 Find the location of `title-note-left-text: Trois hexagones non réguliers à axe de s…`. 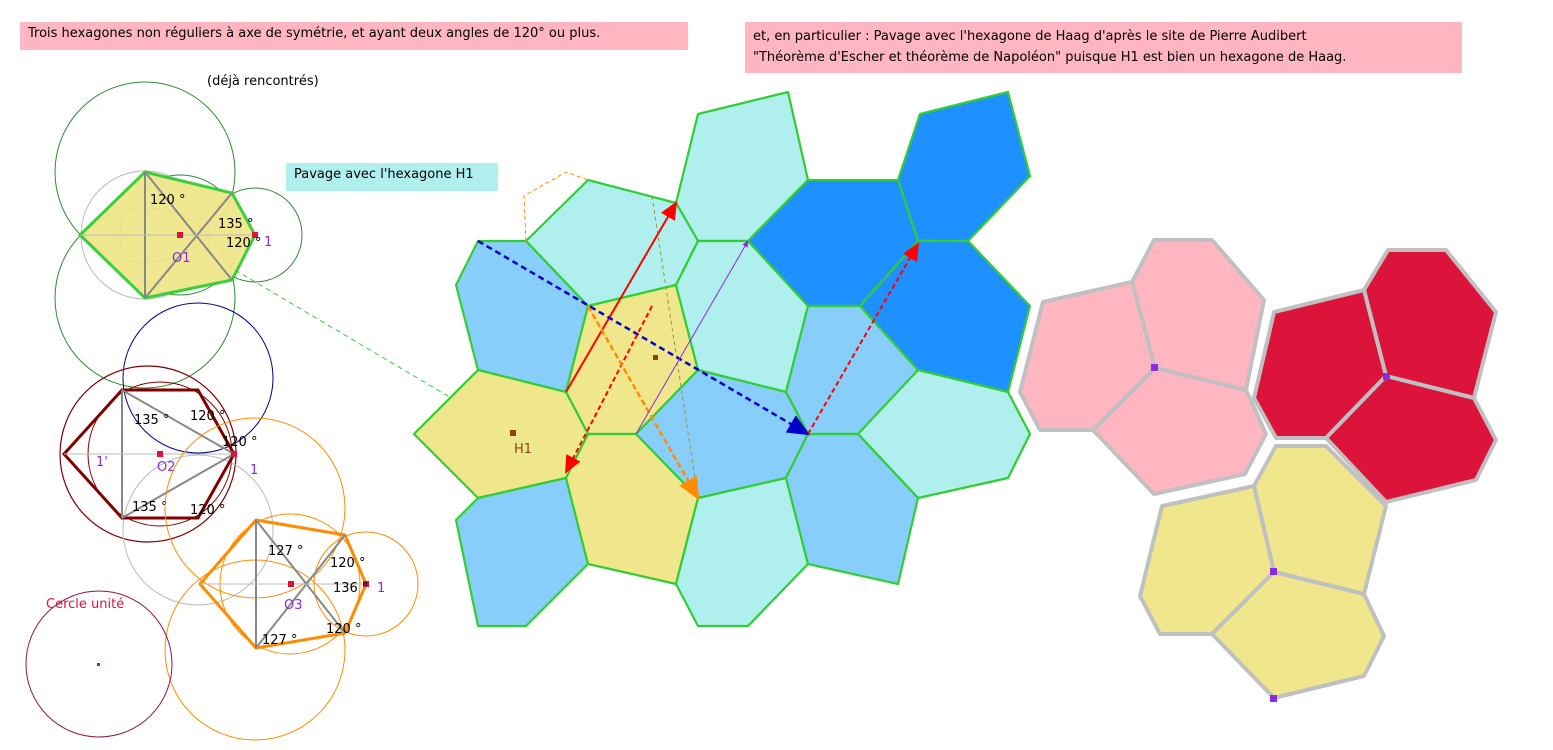

title-note-left-text: Trois hexagones non réguliers à axe de s… is located at coordinates (314, 33).